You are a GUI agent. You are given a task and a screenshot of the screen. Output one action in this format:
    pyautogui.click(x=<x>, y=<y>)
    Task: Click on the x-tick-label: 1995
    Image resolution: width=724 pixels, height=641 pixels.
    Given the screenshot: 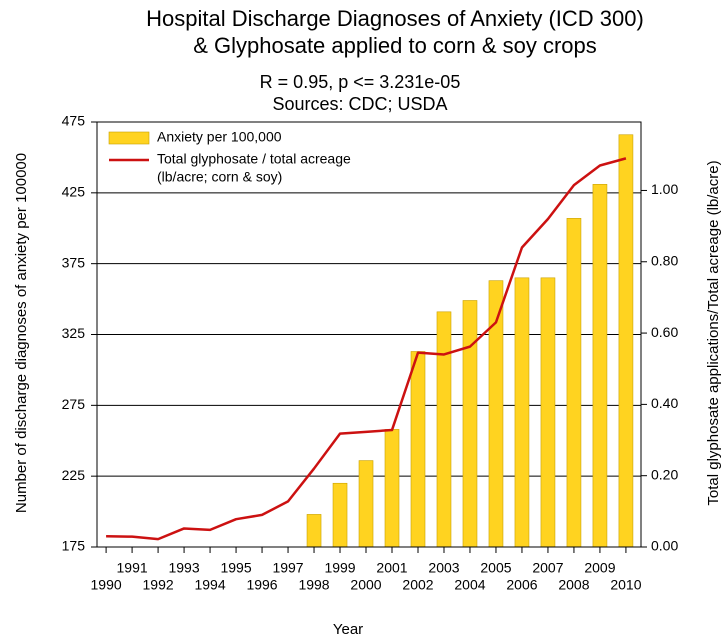 What is the action you would take?
    pyautogui.click(x=235, y=568)
    